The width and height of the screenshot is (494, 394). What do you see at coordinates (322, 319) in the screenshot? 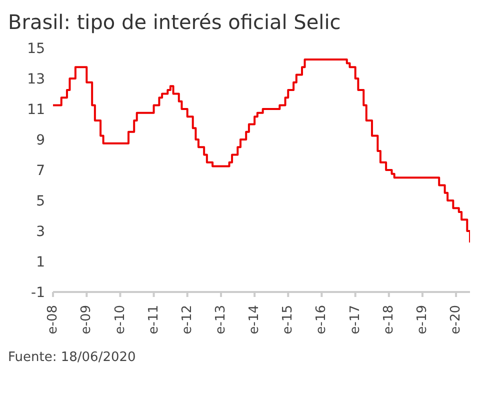
I see `x-tick-label: e-16` at bounding box center [322, 319].